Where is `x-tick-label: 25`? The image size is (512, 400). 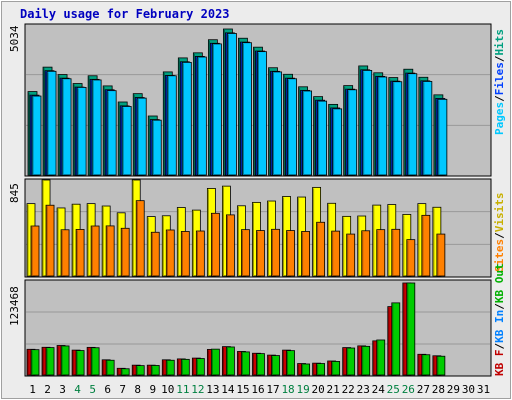 x-tick-label: 25 is located at coordinates (393, 389).